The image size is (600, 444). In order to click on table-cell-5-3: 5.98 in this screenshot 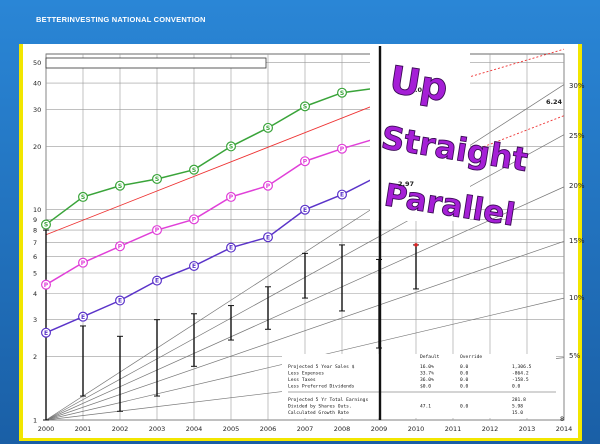, I will do `click(517, 407)`.